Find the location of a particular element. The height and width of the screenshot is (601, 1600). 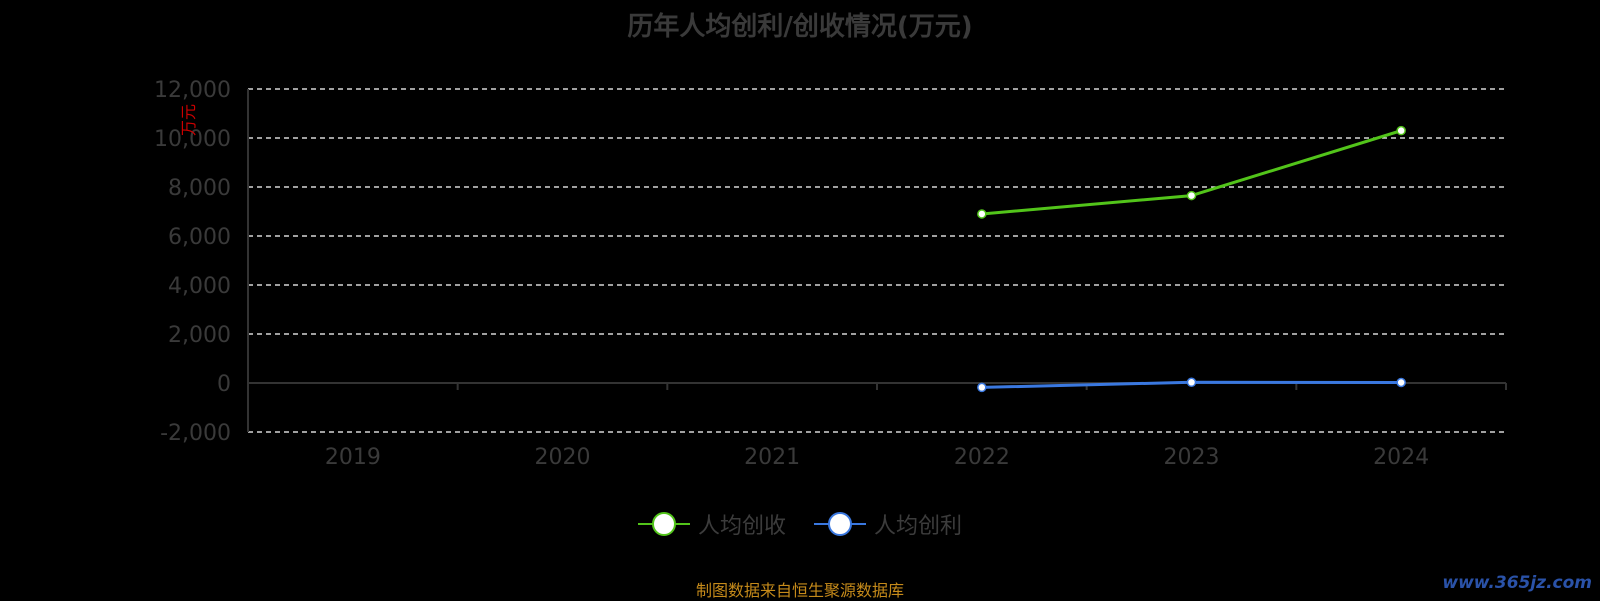

x-tick-label: 2021 is located at coordinates (772, 457).